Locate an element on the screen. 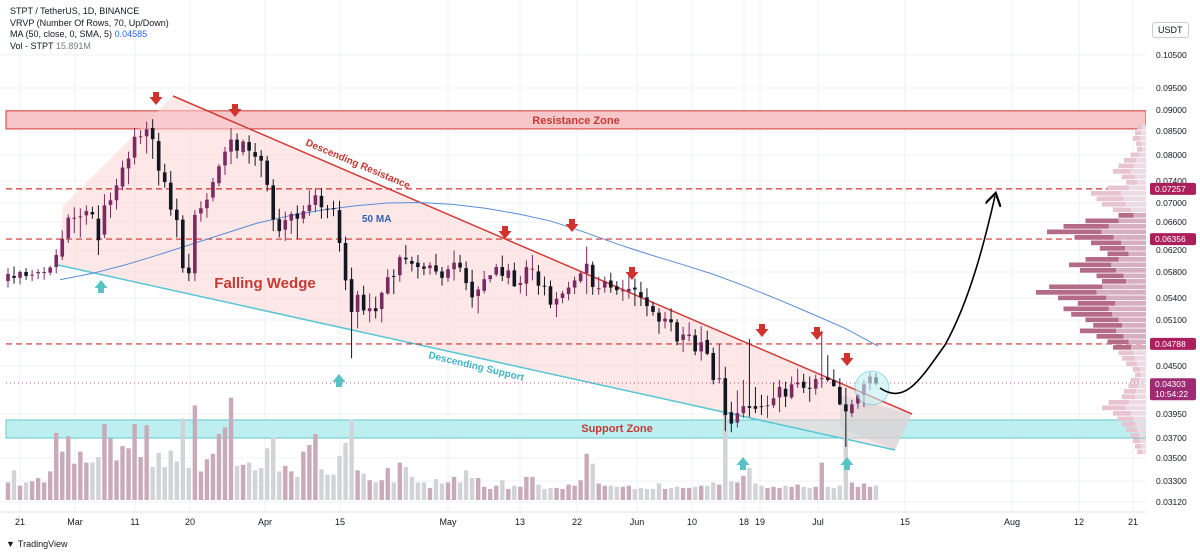  time-axis-tick-label: 21 is located at coordinates (1133, 522).